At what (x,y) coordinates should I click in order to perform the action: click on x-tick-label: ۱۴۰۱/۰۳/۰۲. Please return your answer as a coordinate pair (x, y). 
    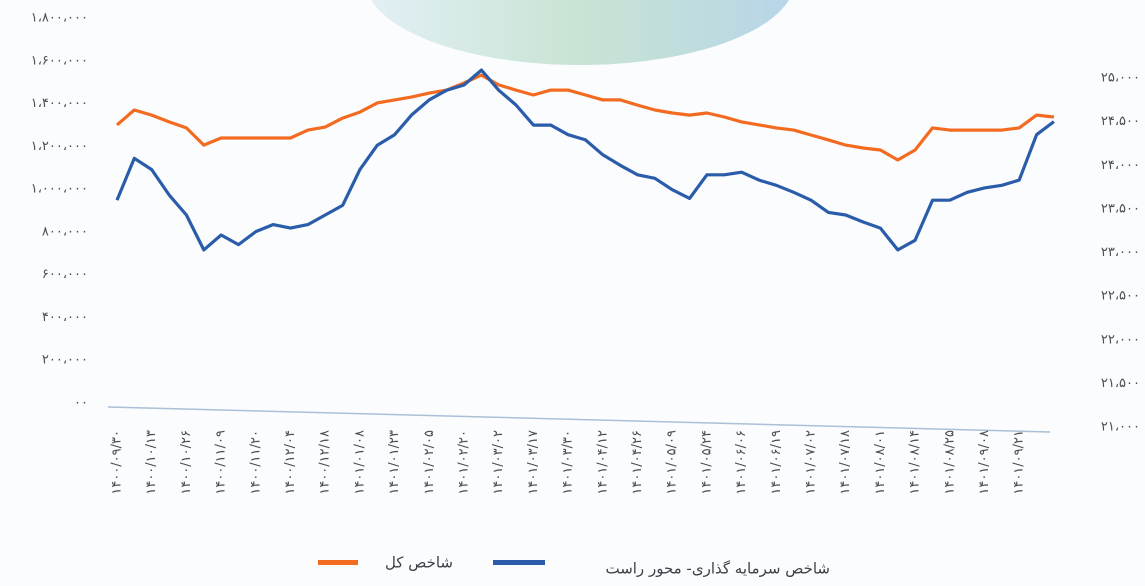
    Looking at the image, I should click on (498, 462).